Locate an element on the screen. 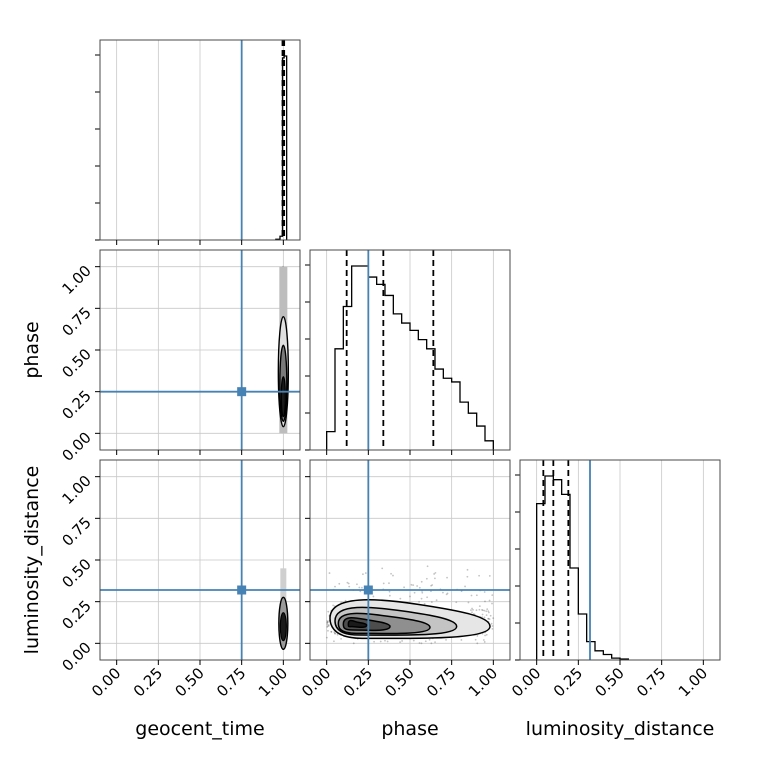  y-tick-label-2: 0.50 is located at coordinates (76, 363).